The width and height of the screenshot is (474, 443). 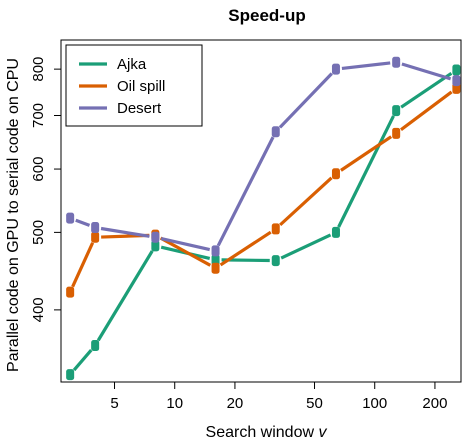 What do you see at coordinates (38, 309) in the screenshot?
I see `y-tick-label: 400` at bounding box center [38, 309].